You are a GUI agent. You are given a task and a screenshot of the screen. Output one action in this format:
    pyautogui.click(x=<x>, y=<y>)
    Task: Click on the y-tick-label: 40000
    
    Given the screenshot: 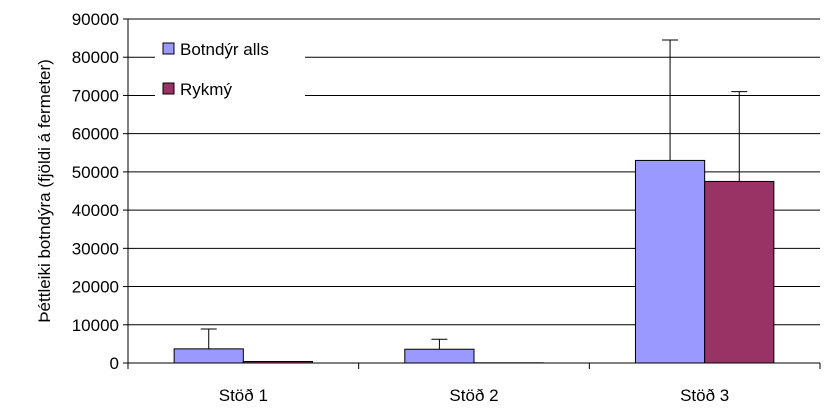 What is the action you would take?
    pyautogui.click(x=95, y=210)
    